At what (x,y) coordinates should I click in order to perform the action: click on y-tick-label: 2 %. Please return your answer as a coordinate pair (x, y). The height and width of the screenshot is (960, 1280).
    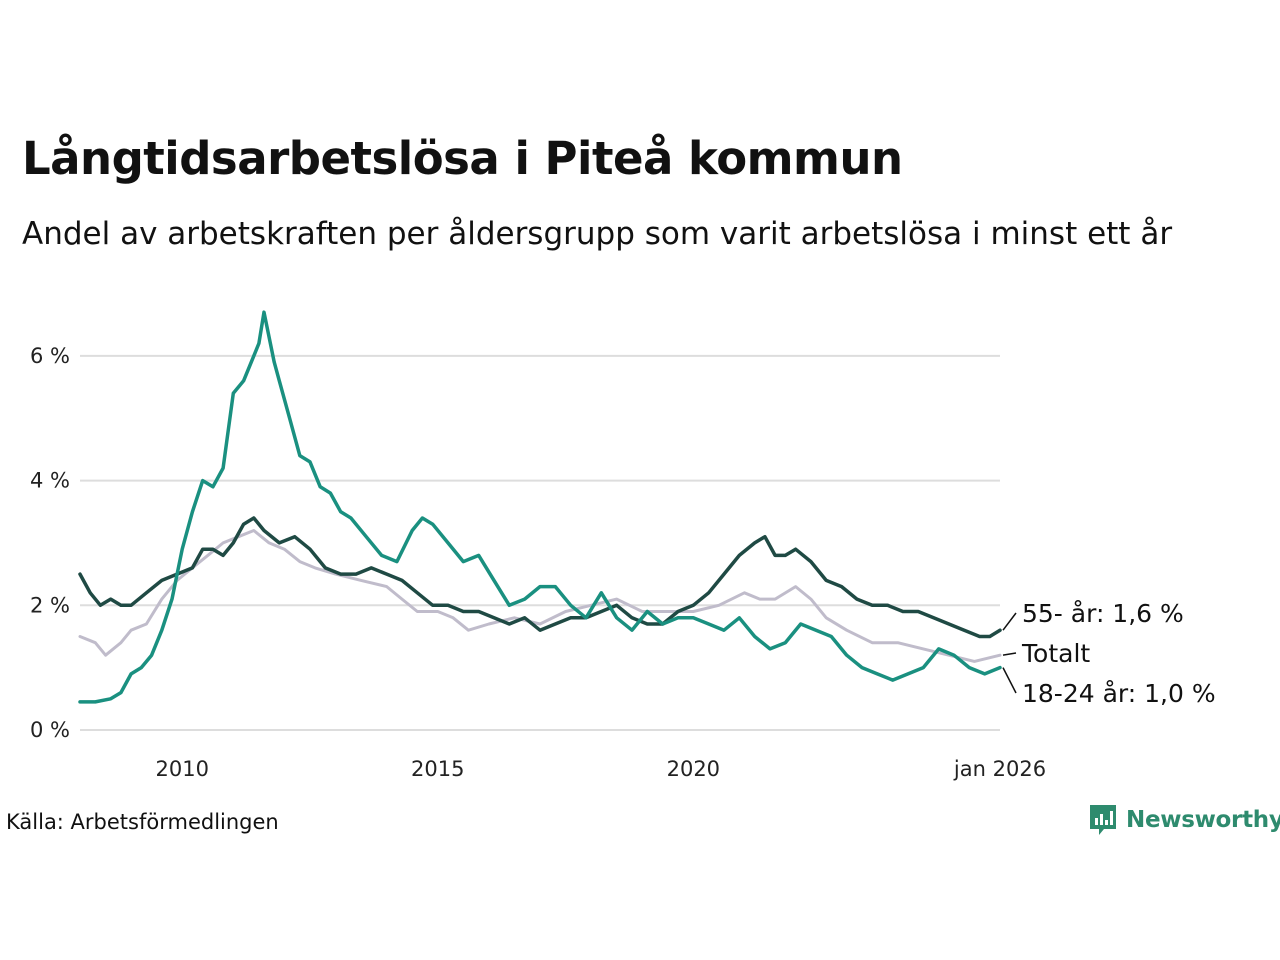
    Looking at the image, I should click on (50, 605).